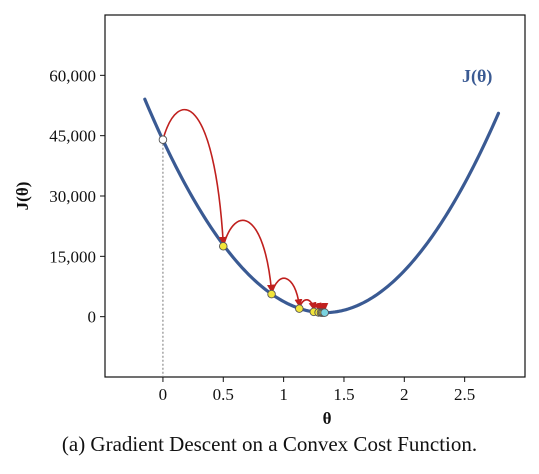 The height and width of the screenshot is (474, 539). What do you see at coordinates (343, 394) in the screenshot?
I see `x-tick-label: 1.5` at bounding box center [343, 394].